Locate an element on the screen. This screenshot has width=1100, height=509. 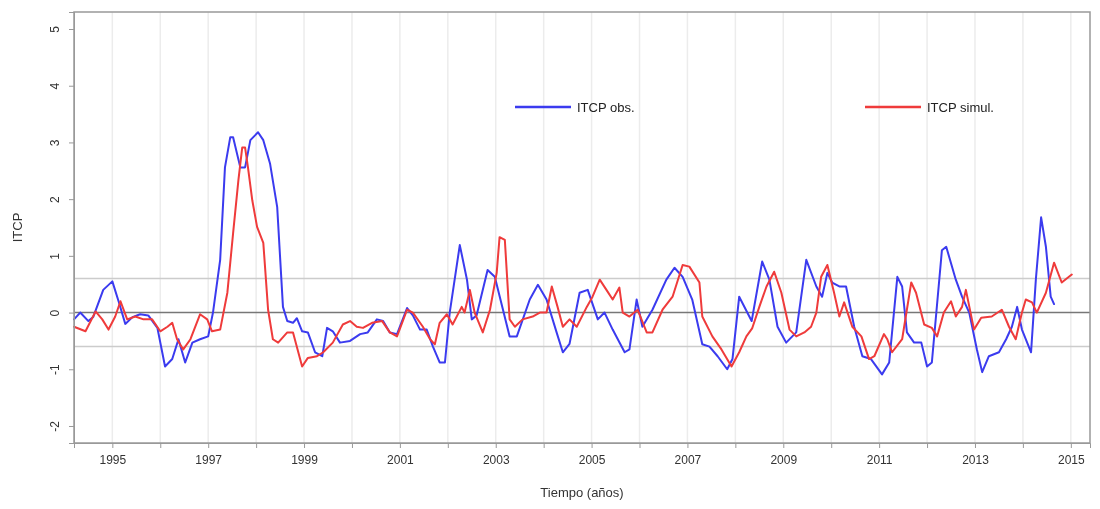
y-tick-label: 3 is located at coordinates (54, 143).